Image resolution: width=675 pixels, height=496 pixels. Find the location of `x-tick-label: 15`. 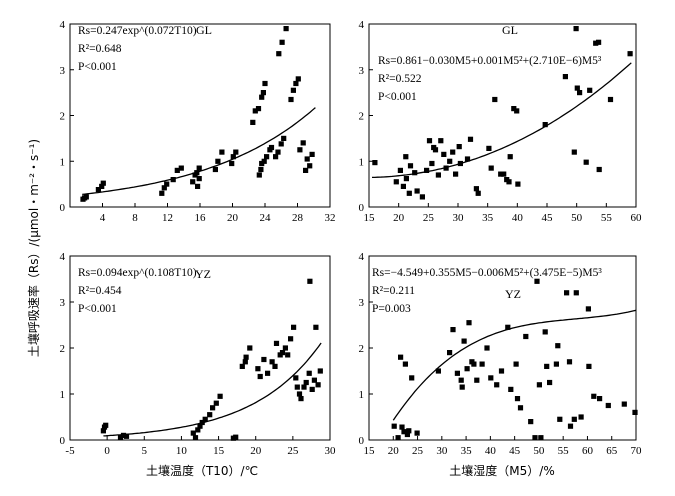

x-tick-label: 15 is located at coordinates (219, 451).